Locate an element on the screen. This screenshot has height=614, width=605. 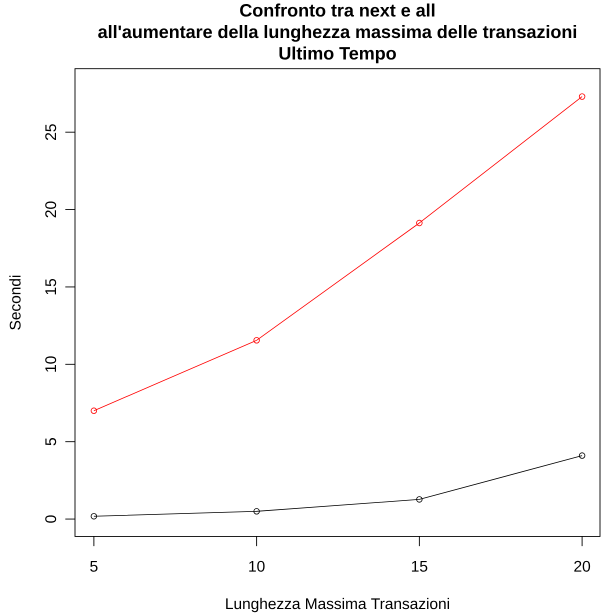
y-tick-label: 15 is located at coordinates (50, 286).